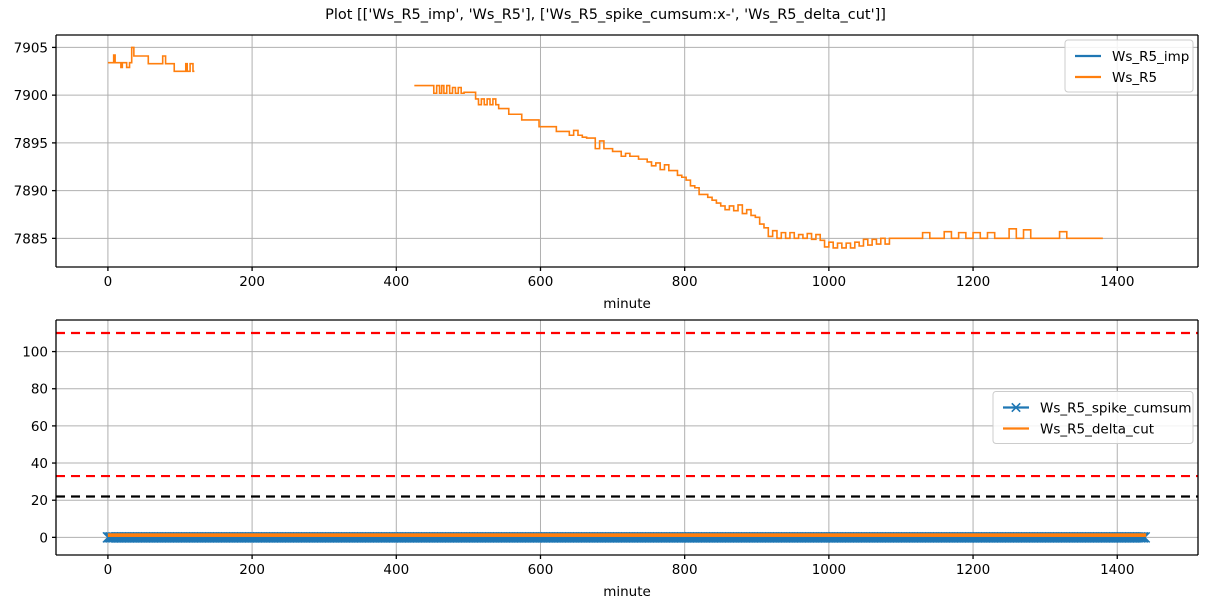 The image size is (1211, 611). Describe the element at coordinates (39, 427) in the screenshot. I see `ytick-label: 60` at that location.